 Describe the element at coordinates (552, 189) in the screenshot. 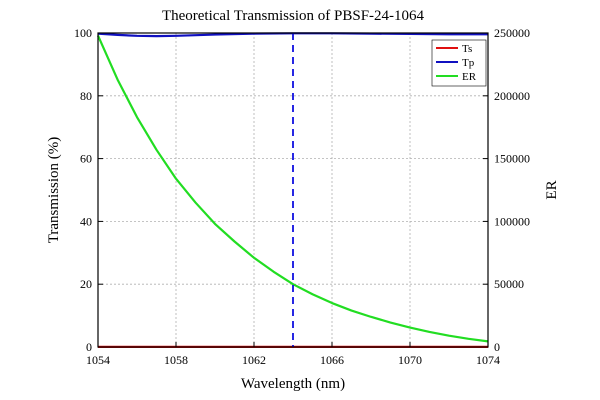

I see `y2-axis-label: ER` at that location.